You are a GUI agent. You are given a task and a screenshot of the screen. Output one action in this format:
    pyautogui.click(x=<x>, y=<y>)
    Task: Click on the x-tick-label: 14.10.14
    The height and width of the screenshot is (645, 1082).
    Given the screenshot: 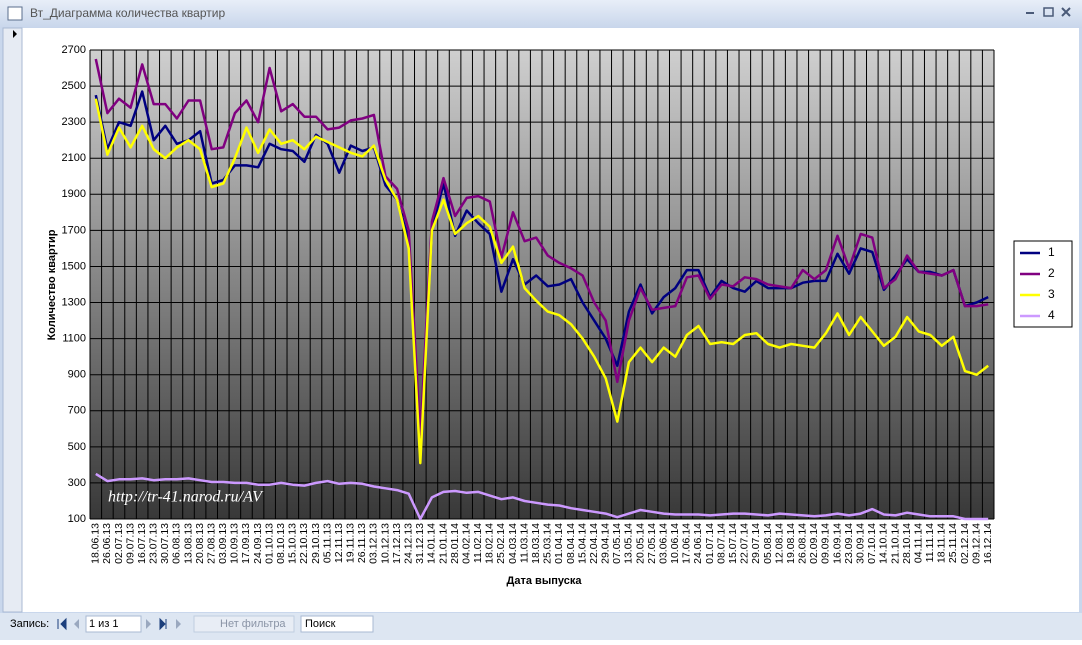 What is the action you would take?
    pyautogui.click(x=884, y=543)
    